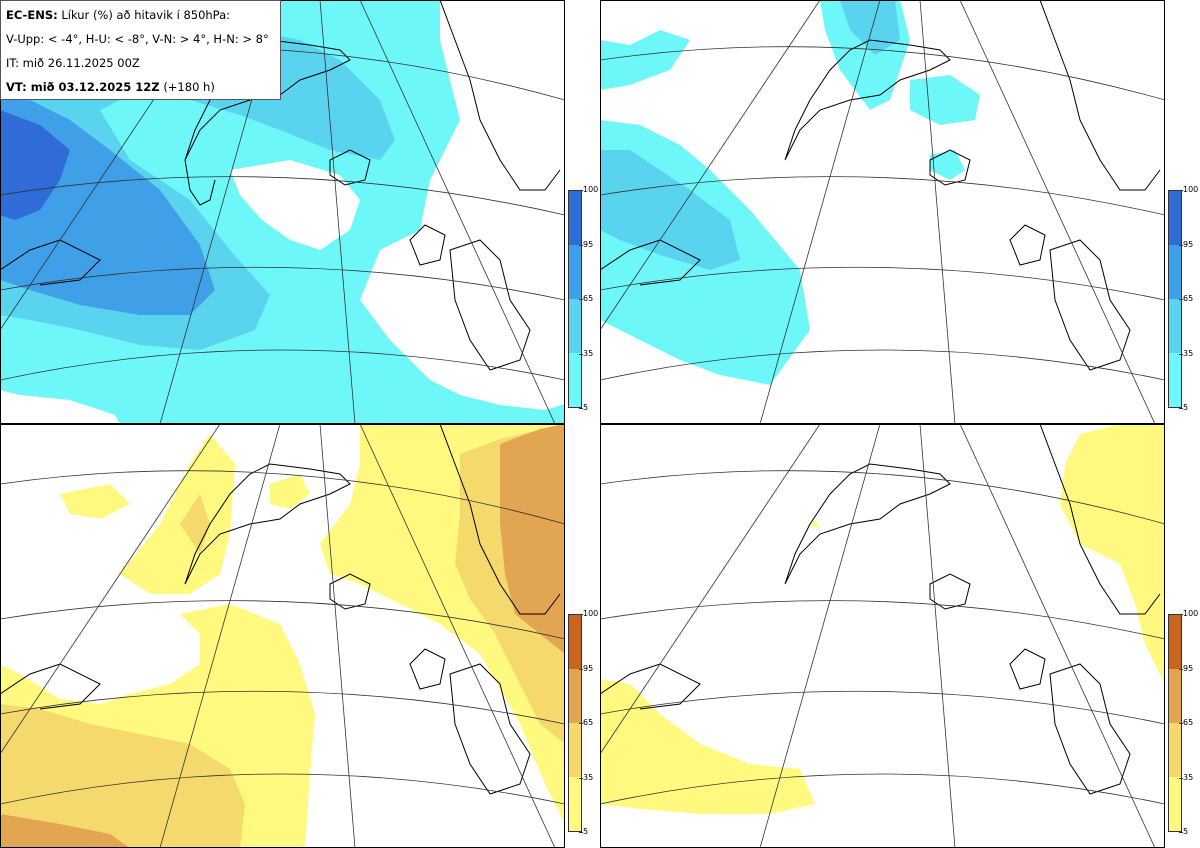 Image resolution: width=1200 pixels, height=848 pixels. Describe the element at coordinates (790, 192) in the screenshot. I see `probability-fill` at that location.